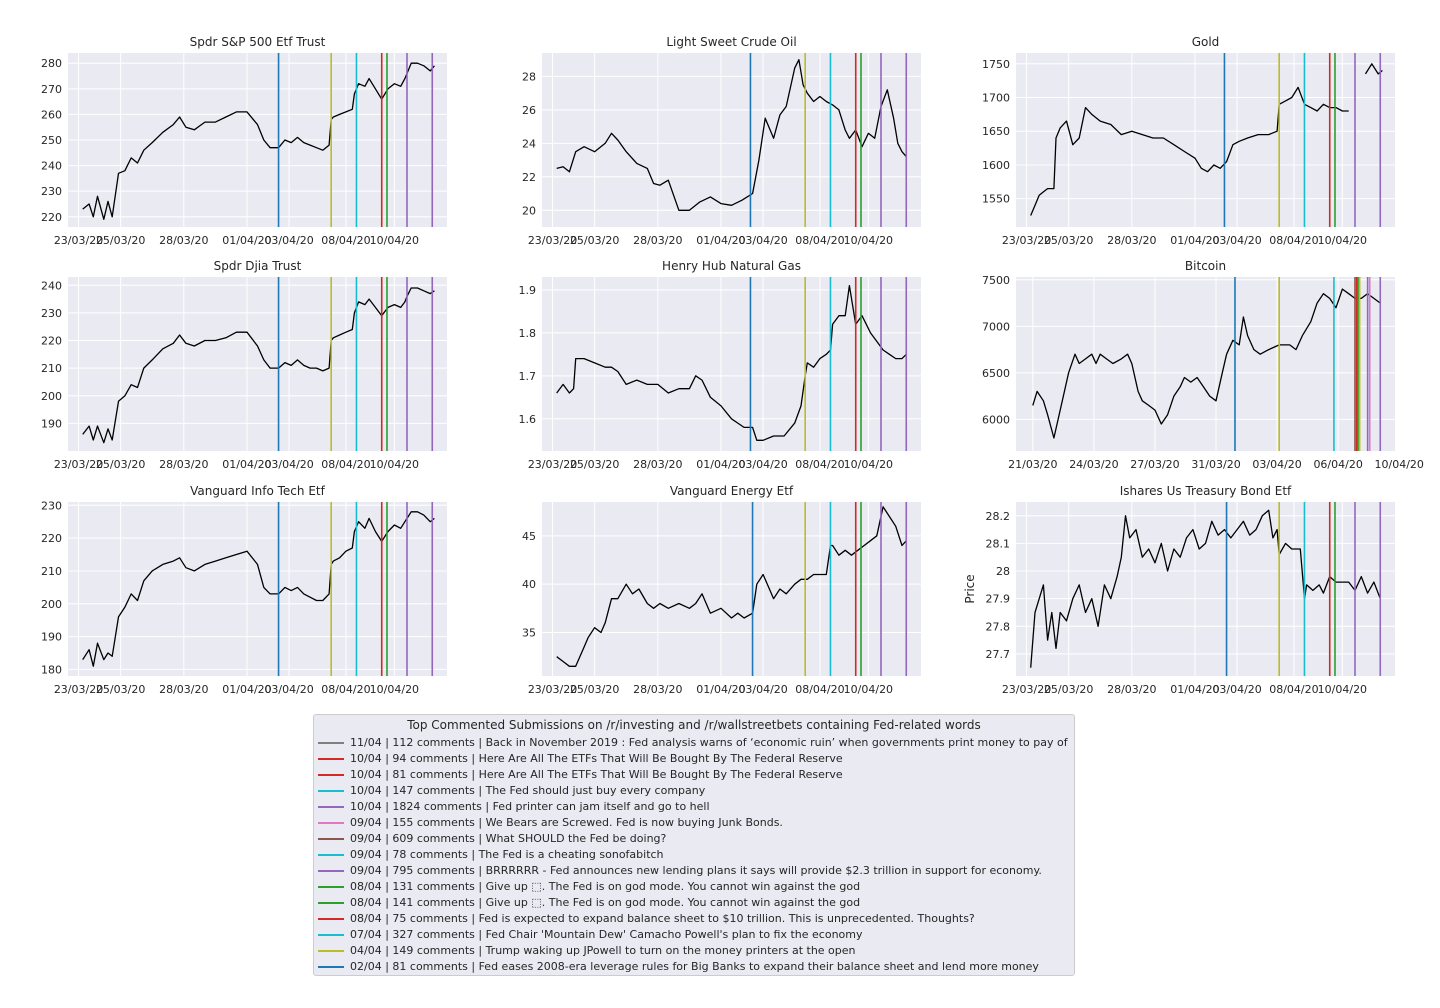 The width and height of the screenshot is (1440, 1008). I want to click on chart-title: Light Sweet Crude Oil, so click(731, 42).